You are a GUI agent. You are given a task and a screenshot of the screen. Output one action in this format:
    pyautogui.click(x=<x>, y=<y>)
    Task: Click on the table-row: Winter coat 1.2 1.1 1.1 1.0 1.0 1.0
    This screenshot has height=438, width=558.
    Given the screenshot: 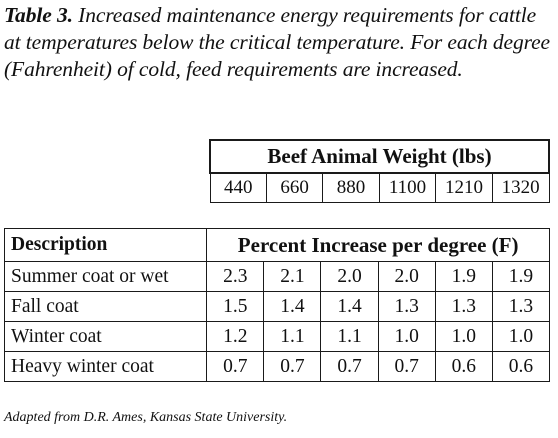 What is the action you would take?
    pyautogui.click(x=277, y=336)
    